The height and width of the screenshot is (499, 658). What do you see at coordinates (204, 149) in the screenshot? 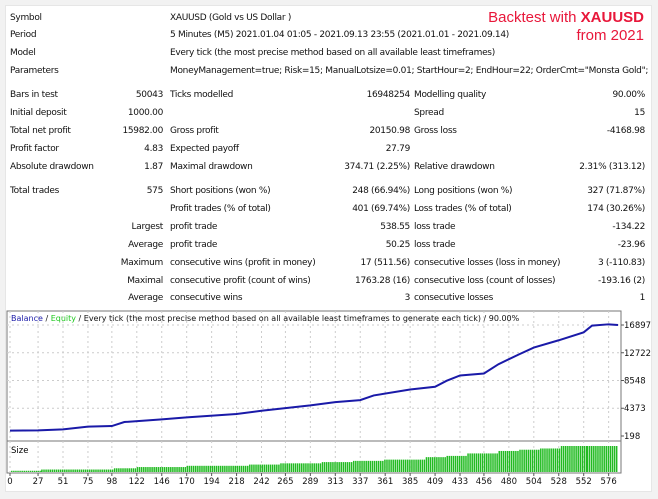
I see `stat-label: Expected payoff` at bounding box center [204, 149].